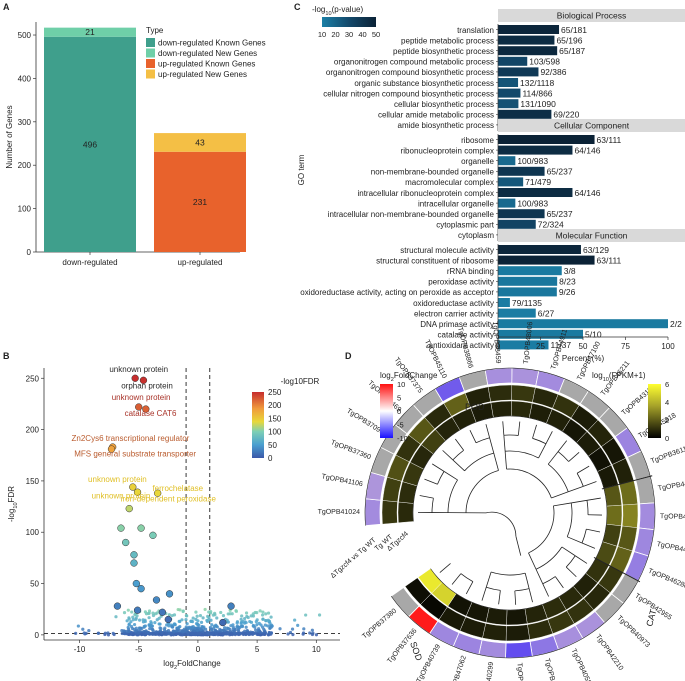  Describe the element at coordinates (258, 425) in the screenshot. I see `colorbar-rect` at that location.